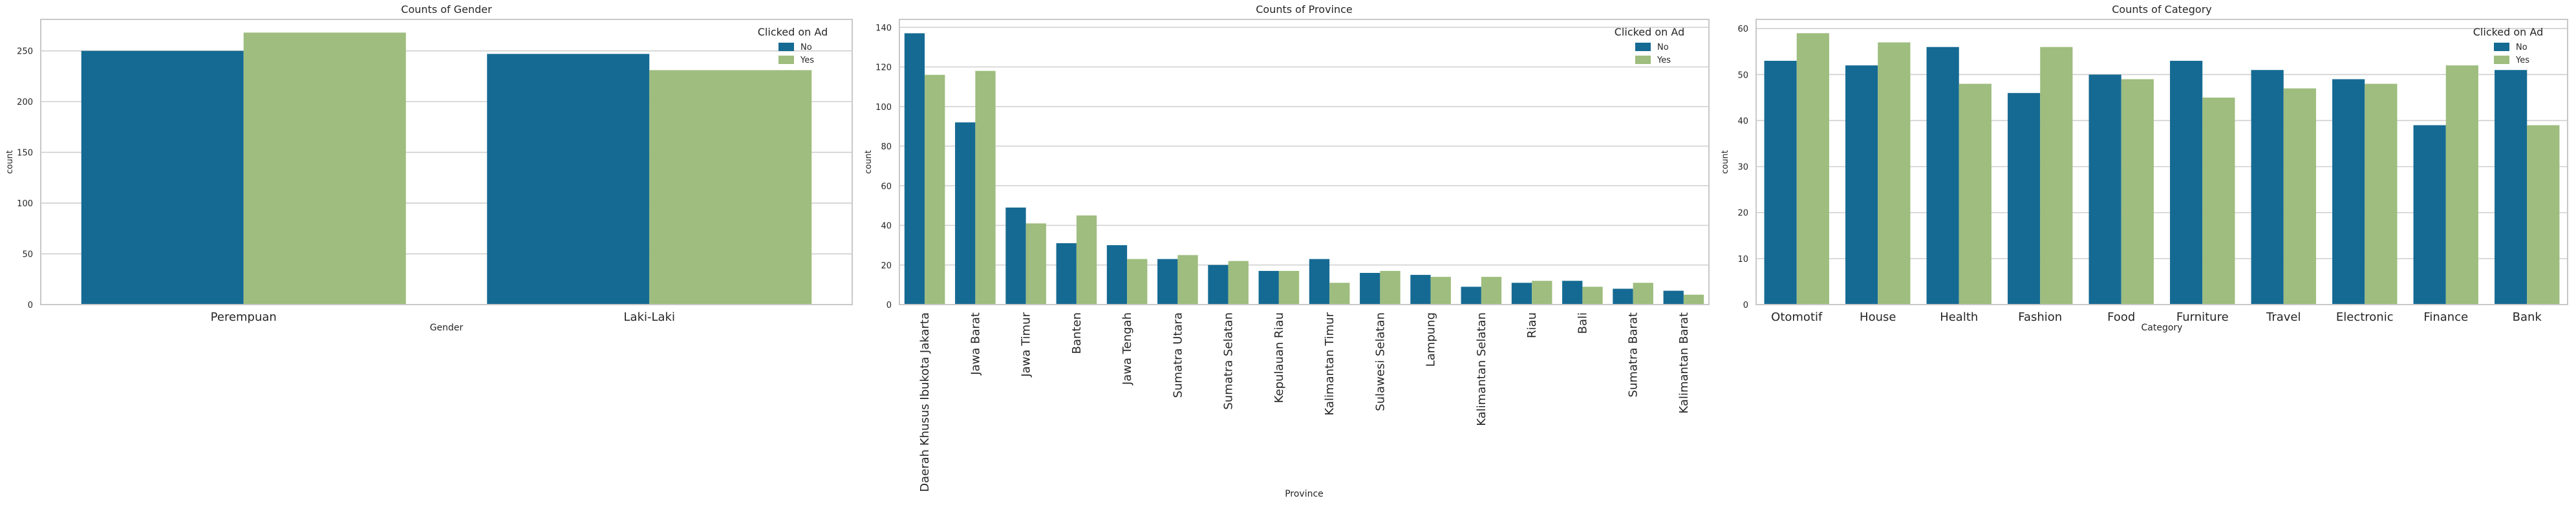 The image size is (2576, 507). I want to click on x-tick-label: Jawa Timur, so click(1026, 344).